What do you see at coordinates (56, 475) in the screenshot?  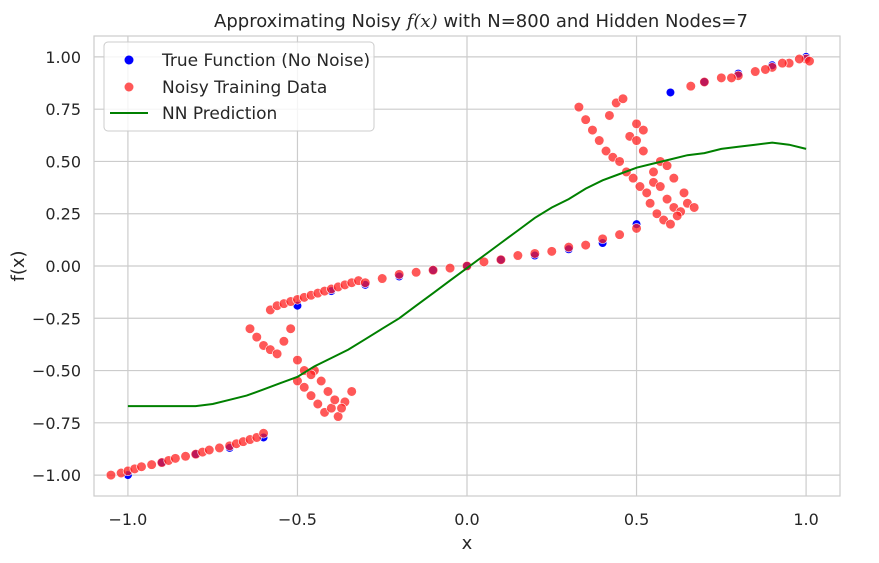 I see `y-tick-label: −1.00` at bounding box center [56, 475].